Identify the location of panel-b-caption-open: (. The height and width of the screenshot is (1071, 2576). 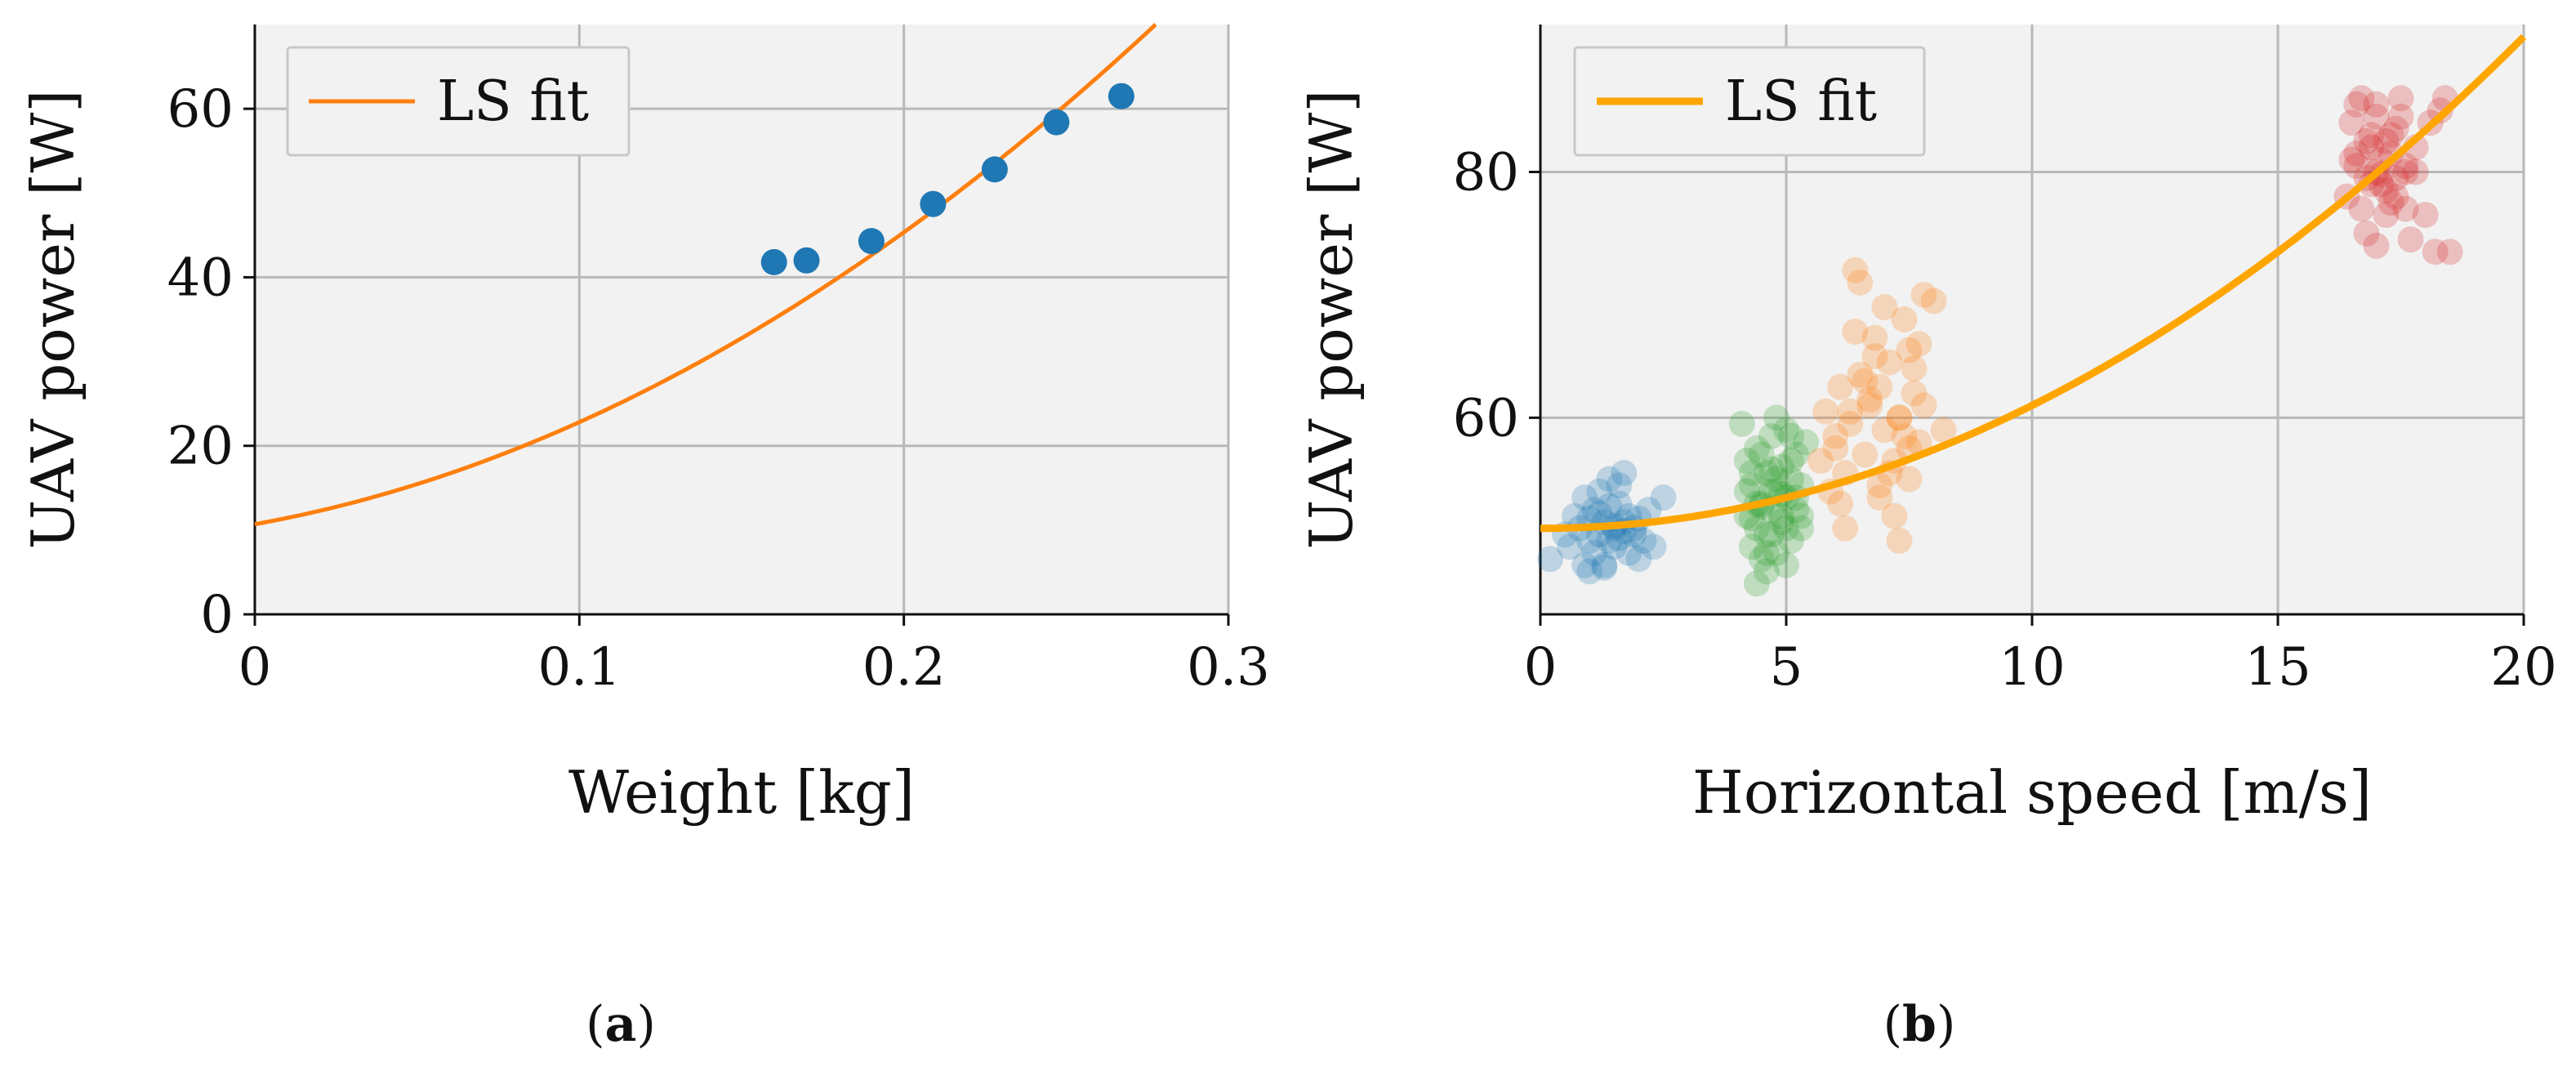
(1892, 1025).